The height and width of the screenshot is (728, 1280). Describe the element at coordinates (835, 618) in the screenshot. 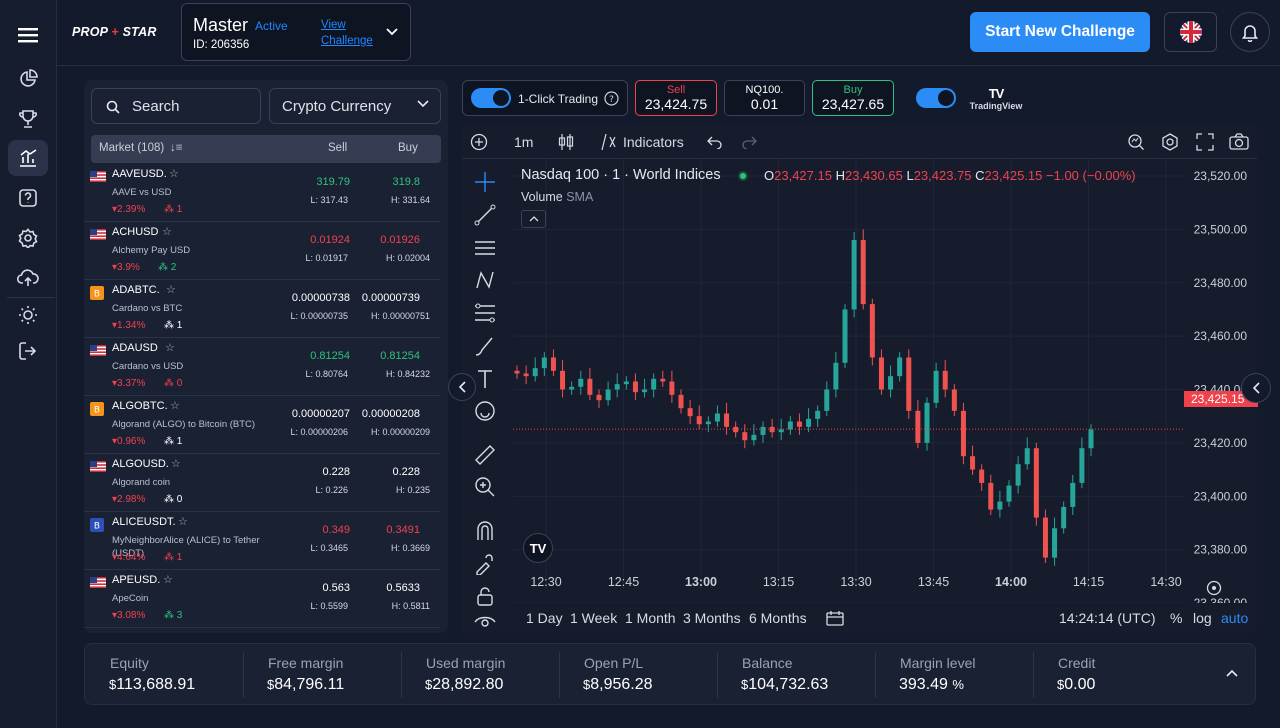

I see `calendar-icon` at that location.